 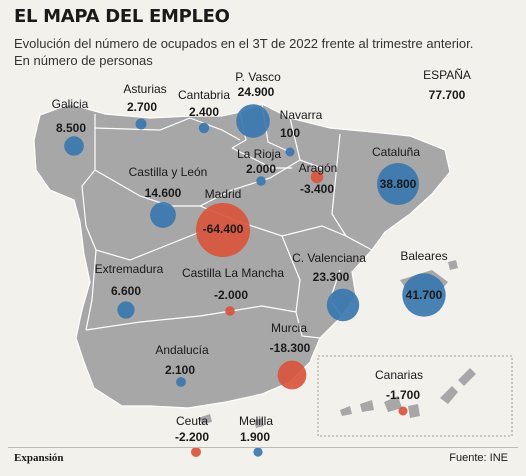 I want to click on value-navarra: 100, so click(x=290, y=133).